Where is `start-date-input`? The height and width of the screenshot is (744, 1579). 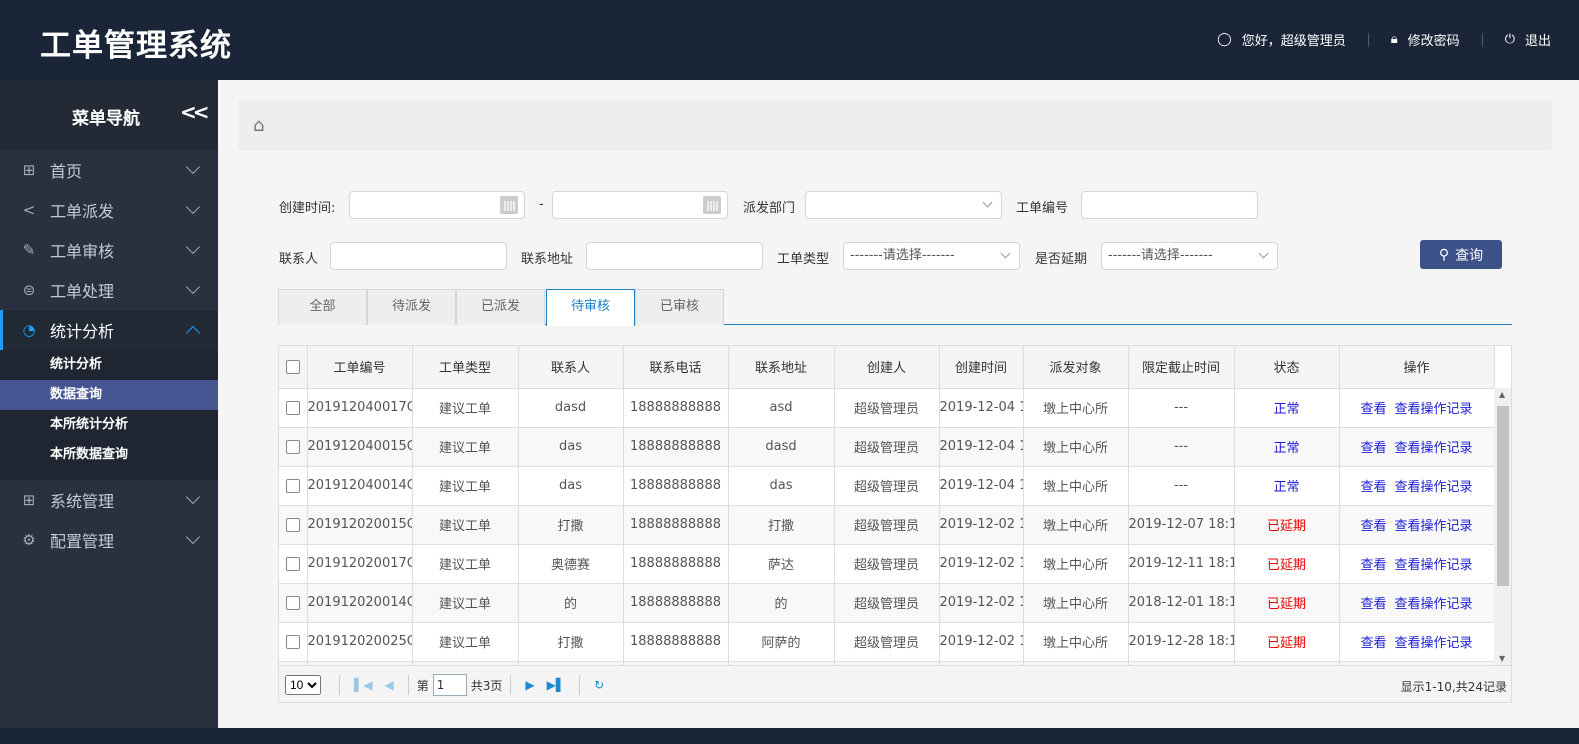 start-date-input is located at coordinates (437, 205).